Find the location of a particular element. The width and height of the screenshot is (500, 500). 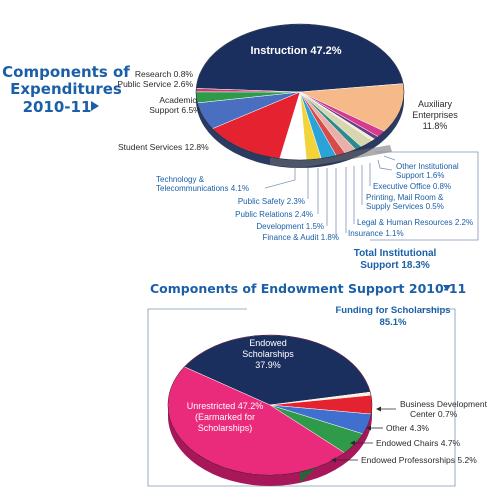

label-research: Research 0.8% is located at coordinates (164, 74).